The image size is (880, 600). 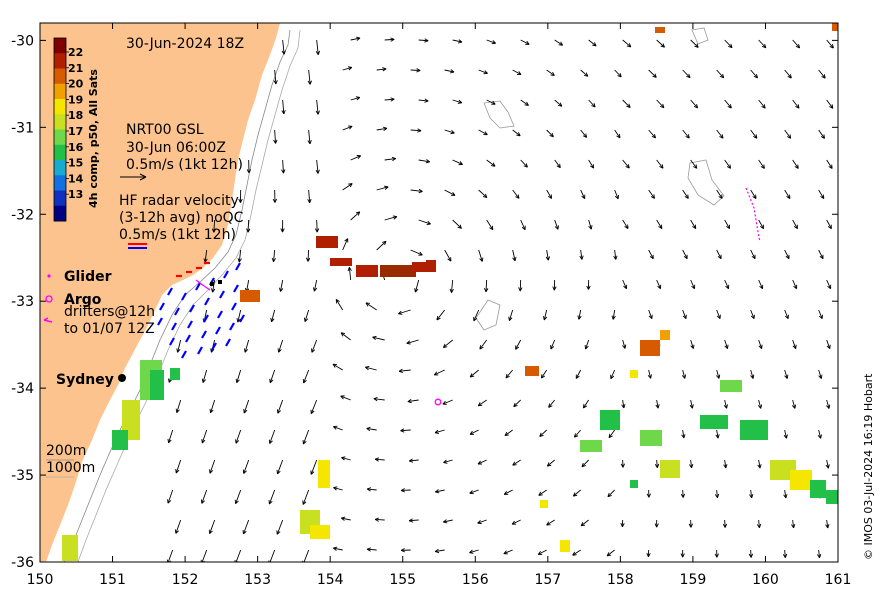 I want to click on drifter-track, so click(x=753, y=215).